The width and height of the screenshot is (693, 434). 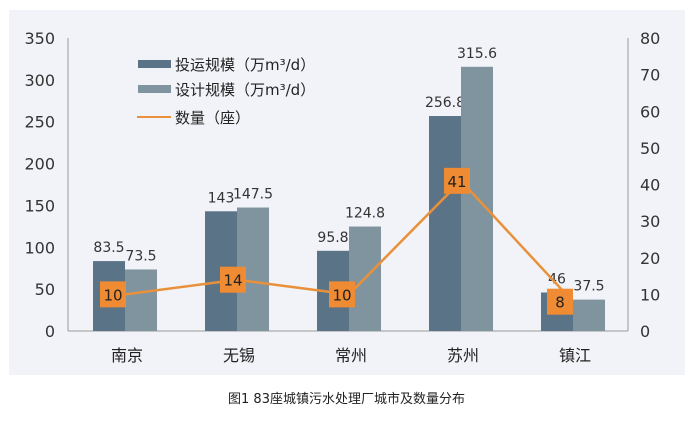 I want to click on y2-tick-label: 30, so click(x=650, y=221).